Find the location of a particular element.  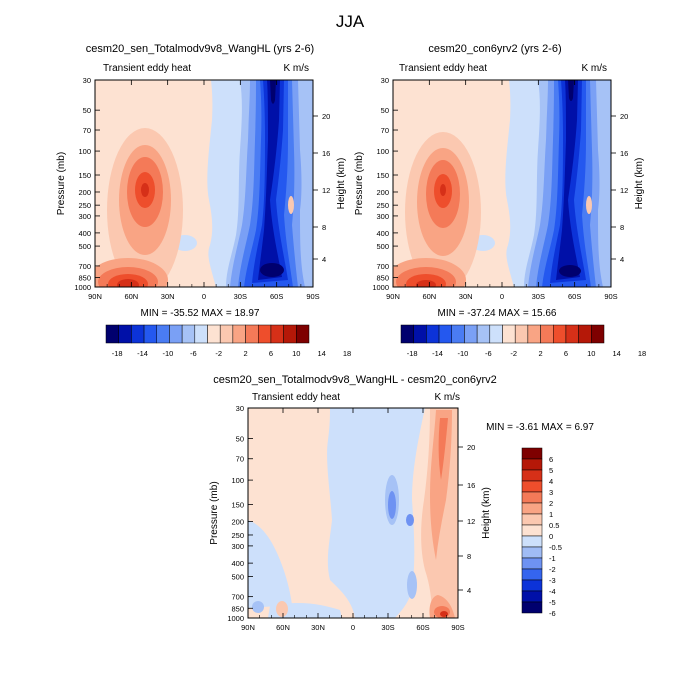

y-tick-label: 400 is located at coordinates (84, 233).